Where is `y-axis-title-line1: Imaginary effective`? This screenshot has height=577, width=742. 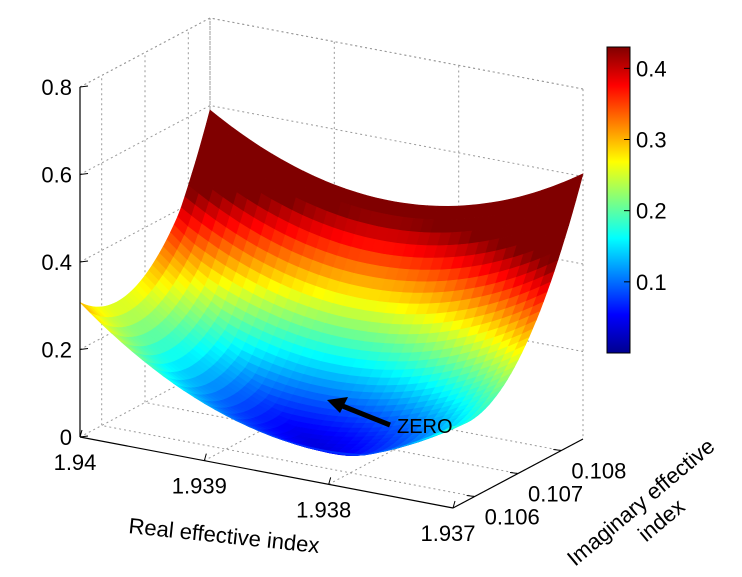 y-axis-title-line1: Imaginary effective is located at coordinates (640, 502).